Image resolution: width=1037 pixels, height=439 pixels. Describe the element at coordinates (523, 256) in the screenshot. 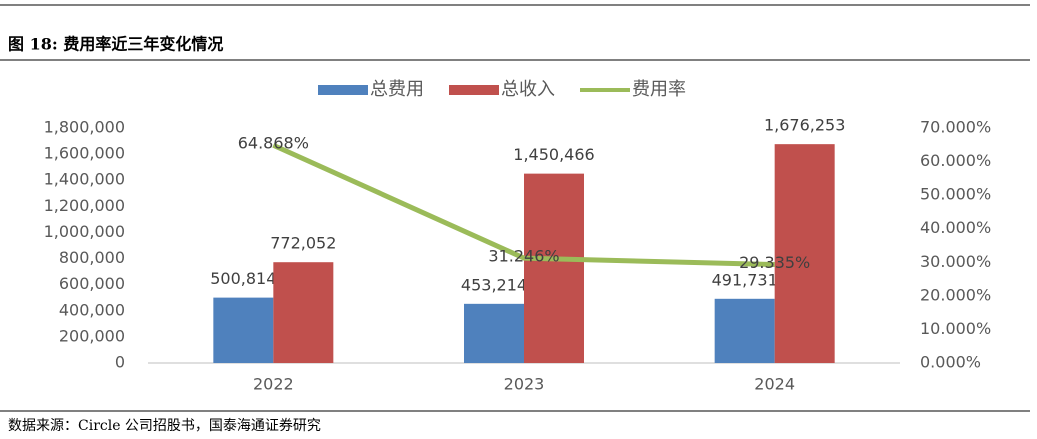

I see `line-value-label: 31.246%` at that location.